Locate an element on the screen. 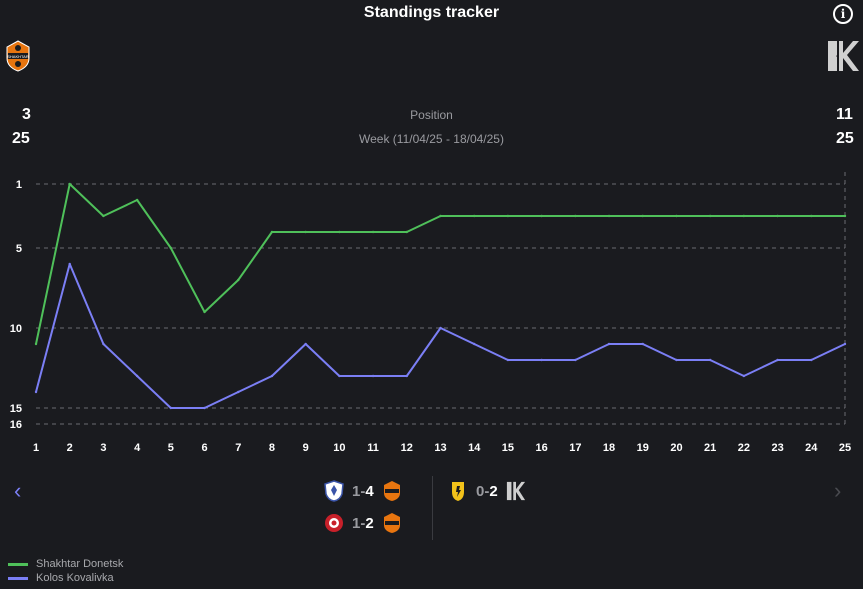 The image size is (863, 589). week-label: Week (11/04/25 - 18/04/25) is located at coordinates (431, 139).